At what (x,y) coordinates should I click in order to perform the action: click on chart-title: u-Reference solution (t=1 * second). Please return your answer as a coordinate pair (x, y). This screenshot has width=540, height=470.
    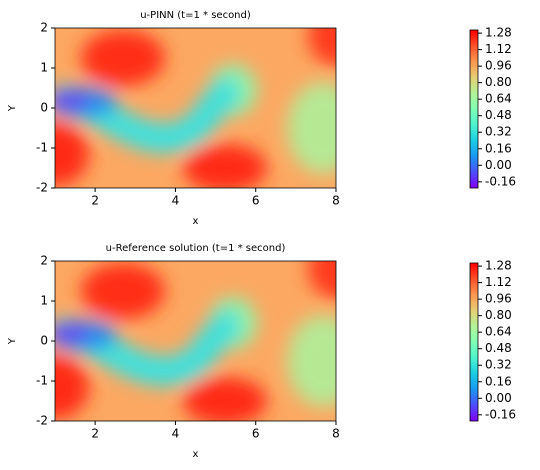
    Looking at the image, I should click on (196, 248).